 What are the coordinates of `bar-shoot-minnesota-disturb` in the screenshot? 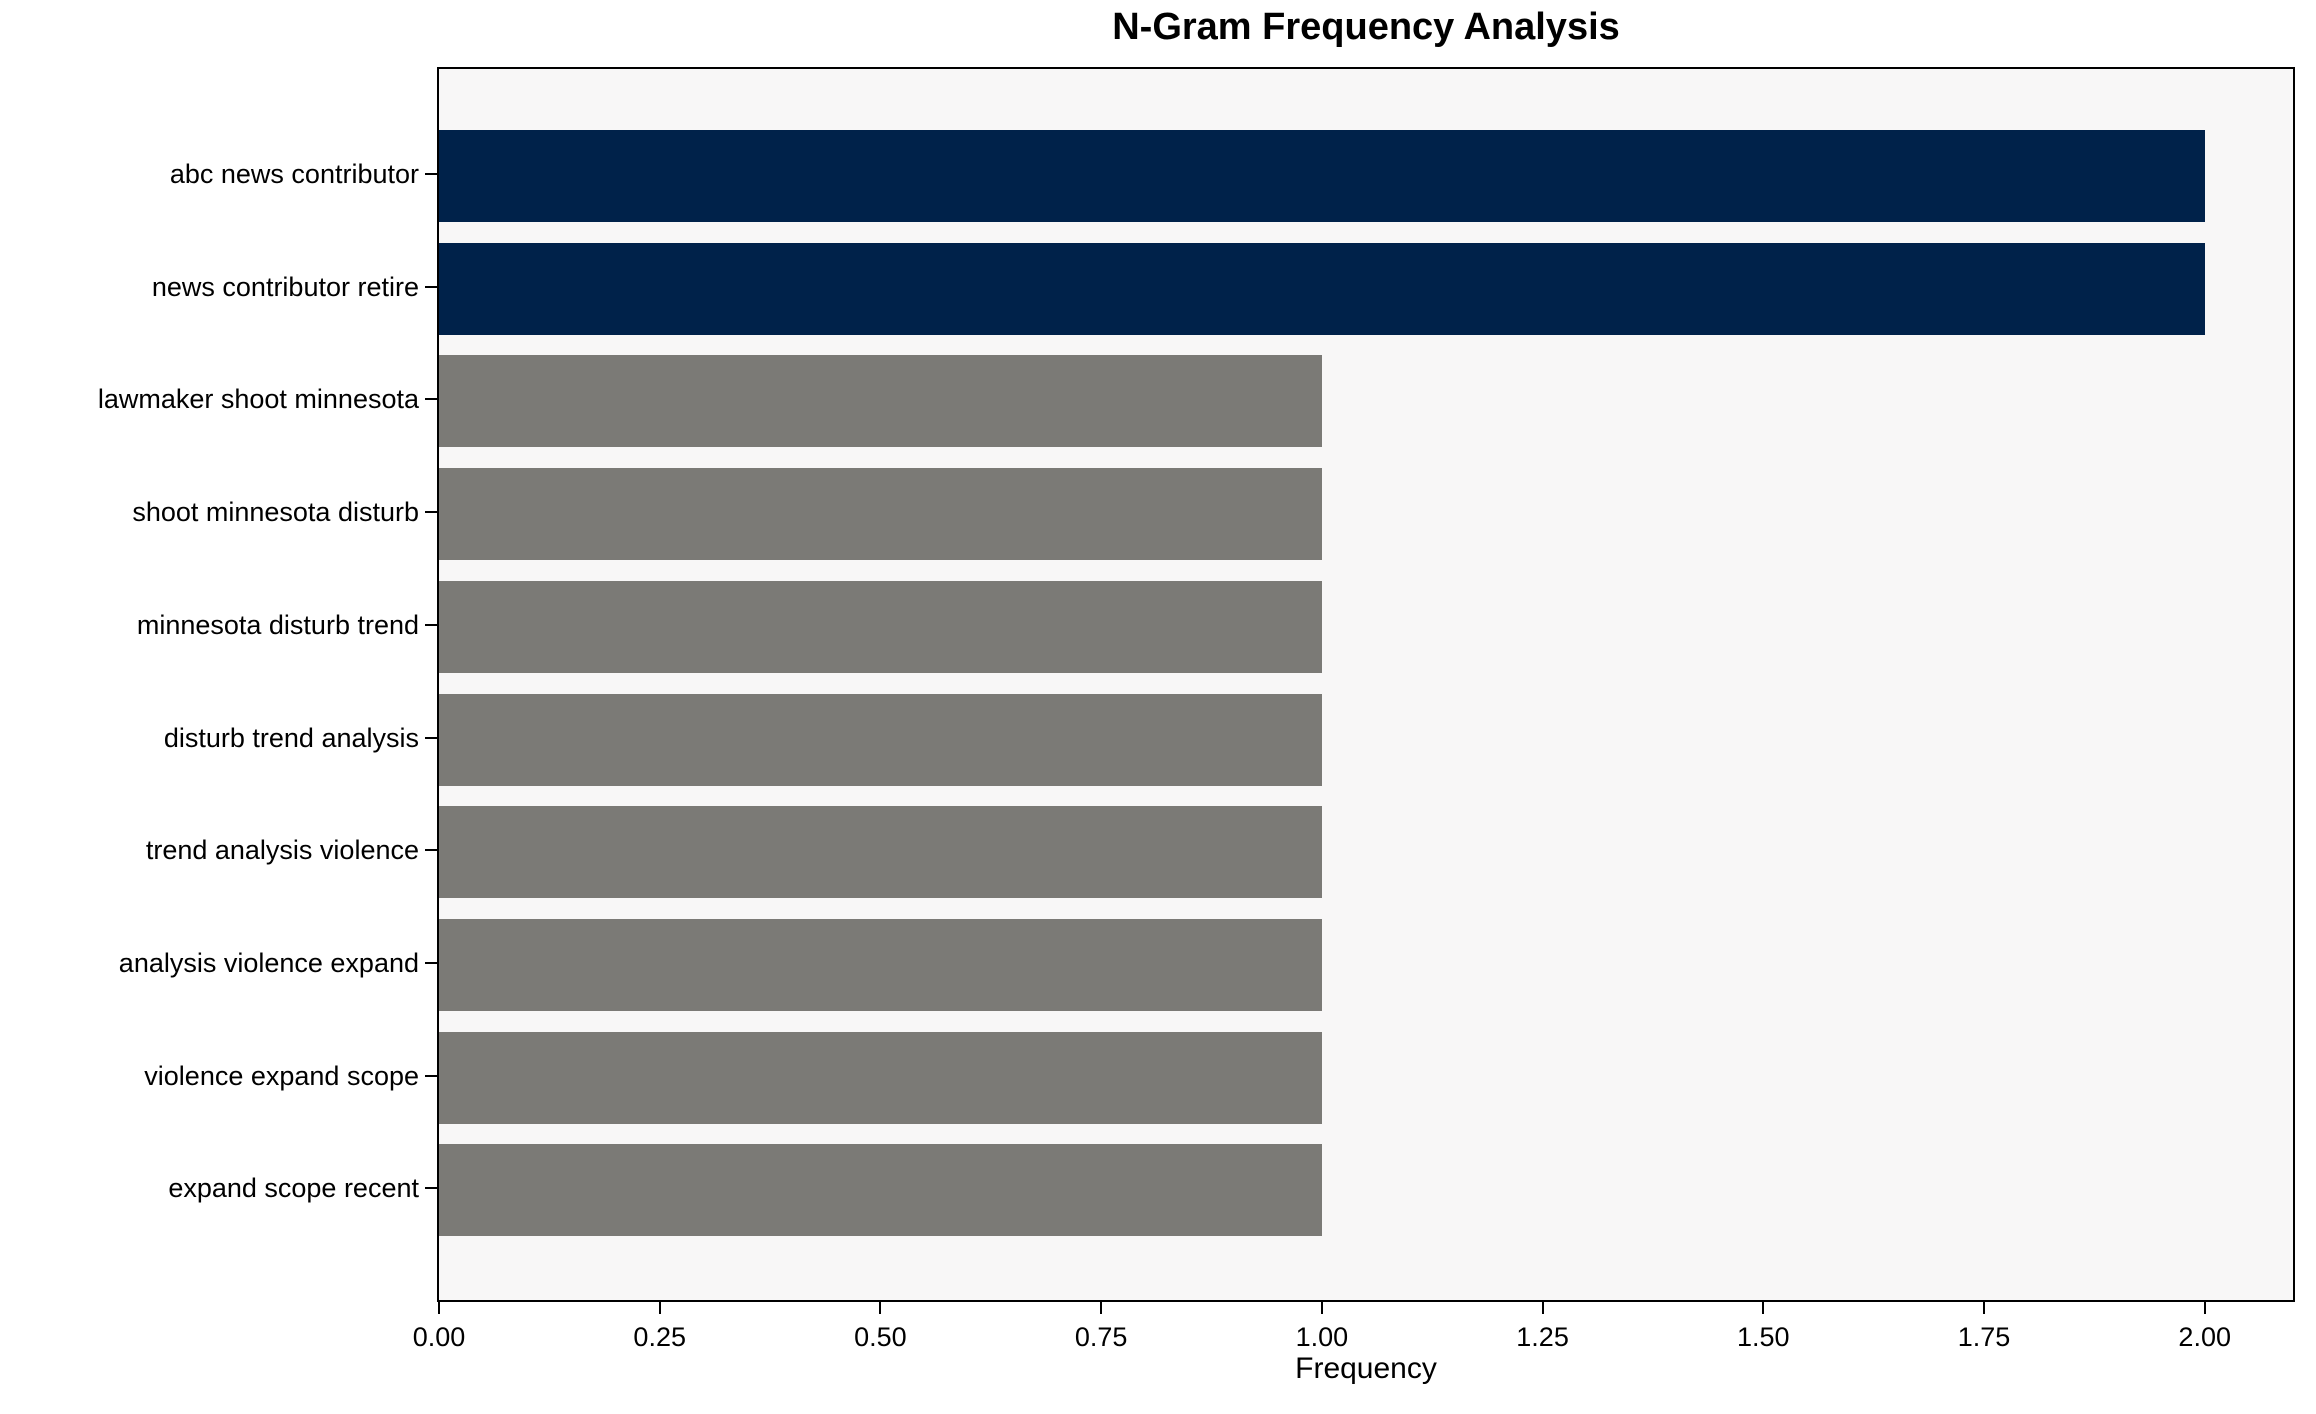 It's located at (880, 514).